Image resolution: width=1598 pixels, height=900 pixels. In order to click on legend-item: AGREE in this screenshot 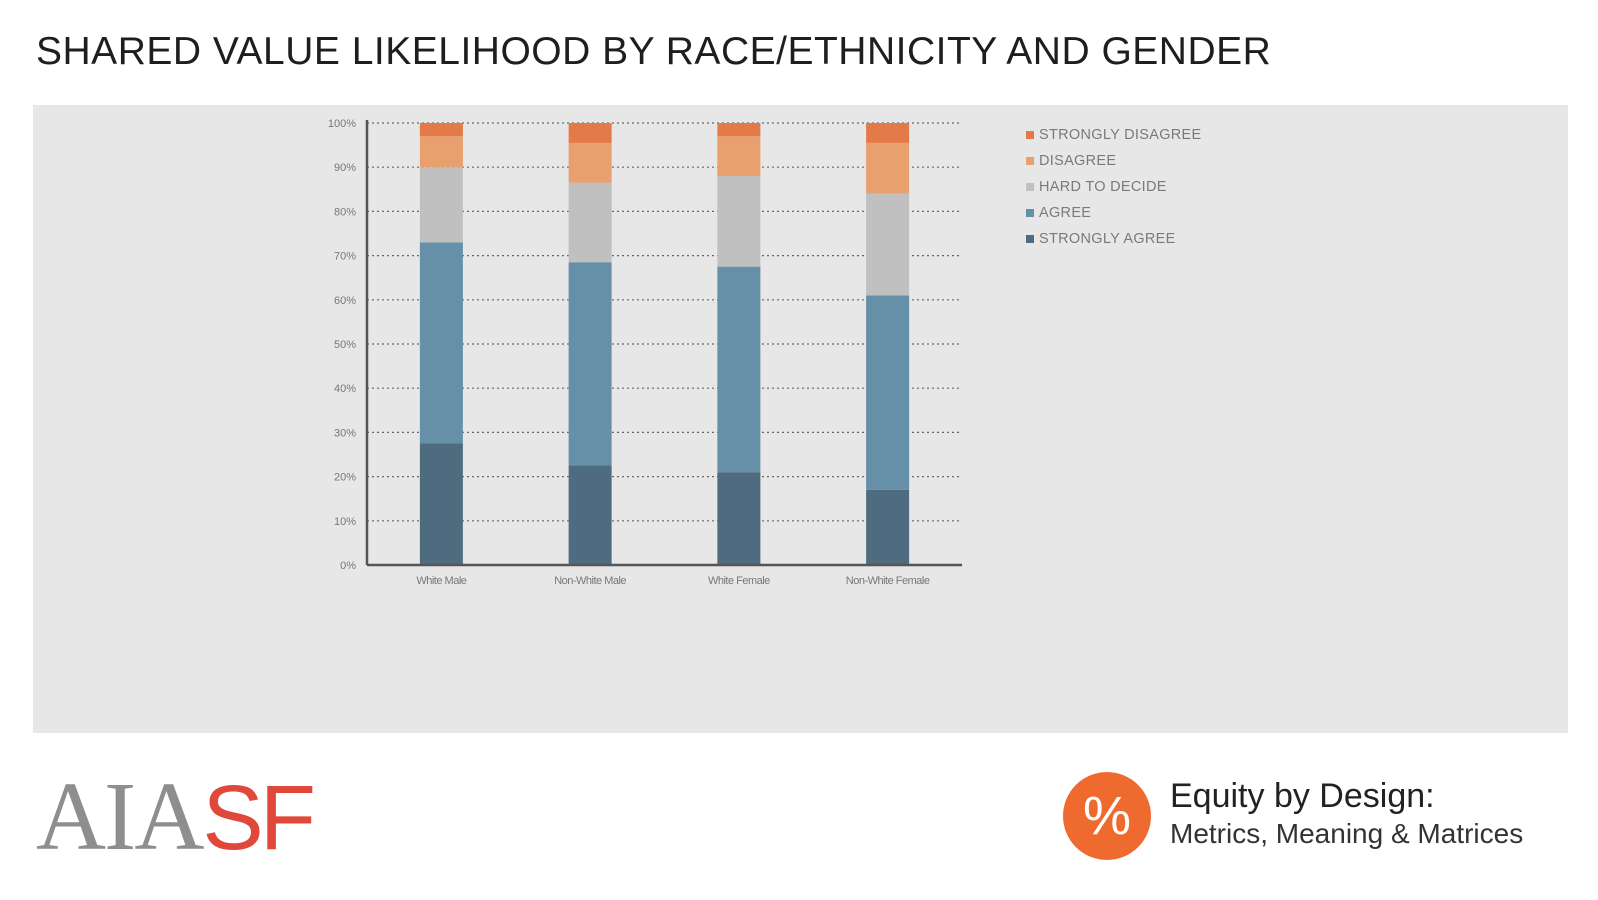, I will do `click(1114, 213)`.